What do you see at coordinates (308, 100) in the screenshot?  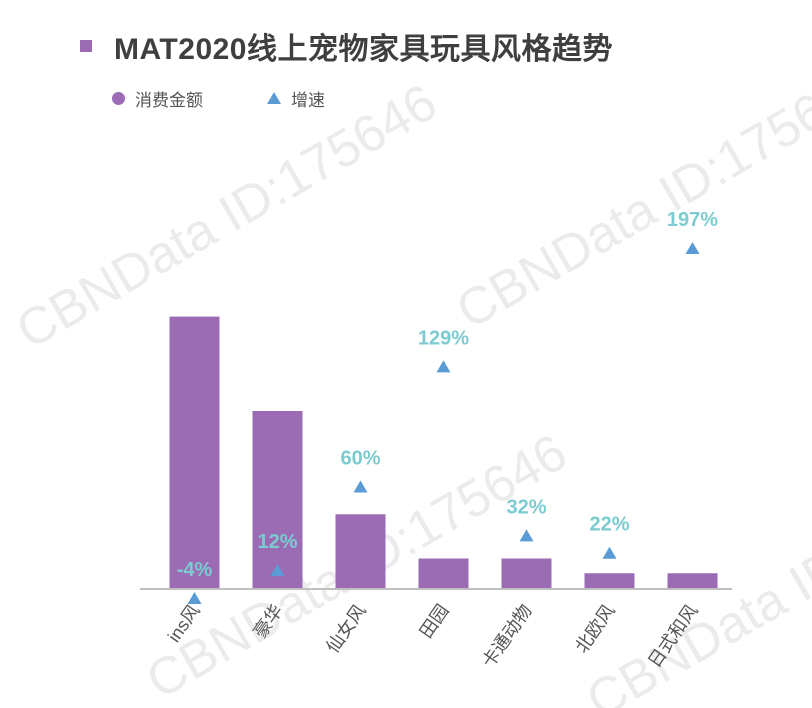 I see `legend-label-growth: 增速` at bounding box center [308, 100].